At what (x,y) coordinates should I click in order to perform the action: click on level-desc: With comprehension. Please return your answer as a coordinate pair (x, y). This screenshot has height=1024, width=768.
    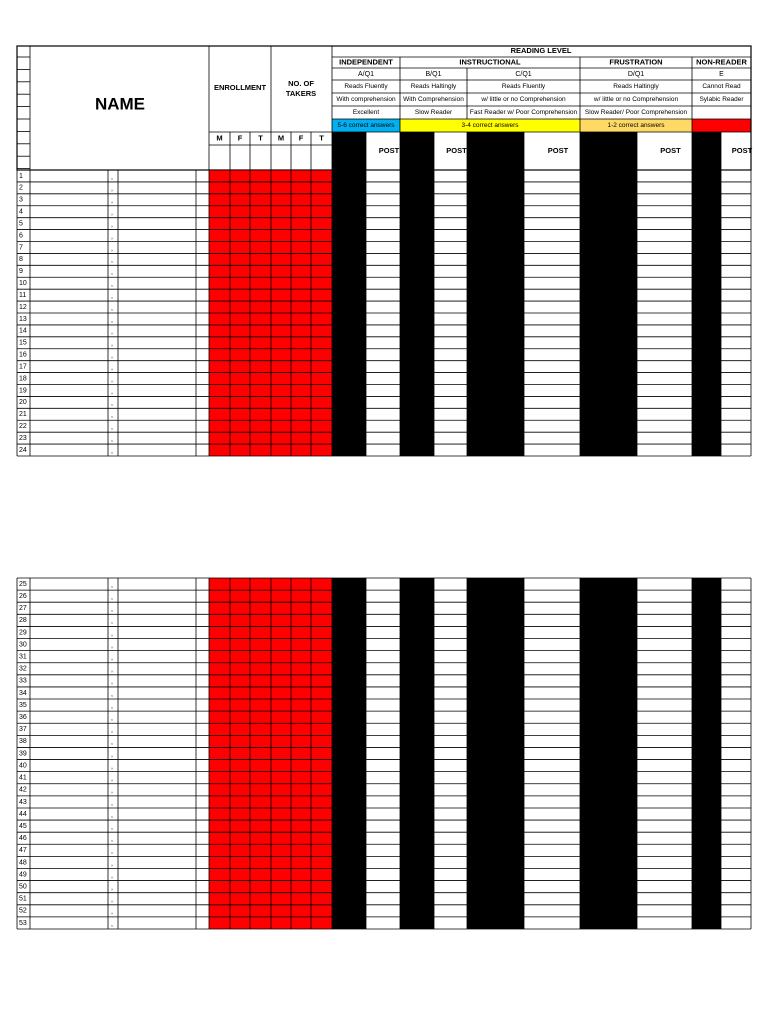
    Looking at the image, I should click on (366, 99).